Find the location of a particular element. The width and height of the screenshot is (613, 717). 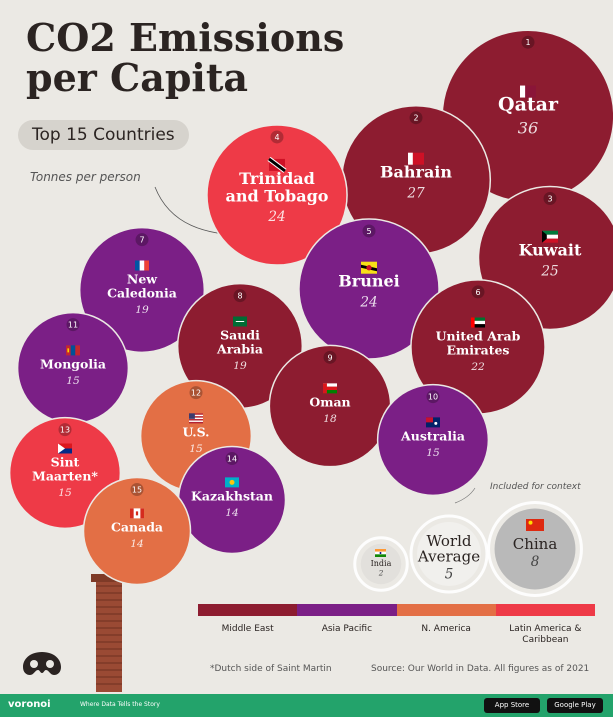

country-label: Qatar is located at coordinates (528, 105).